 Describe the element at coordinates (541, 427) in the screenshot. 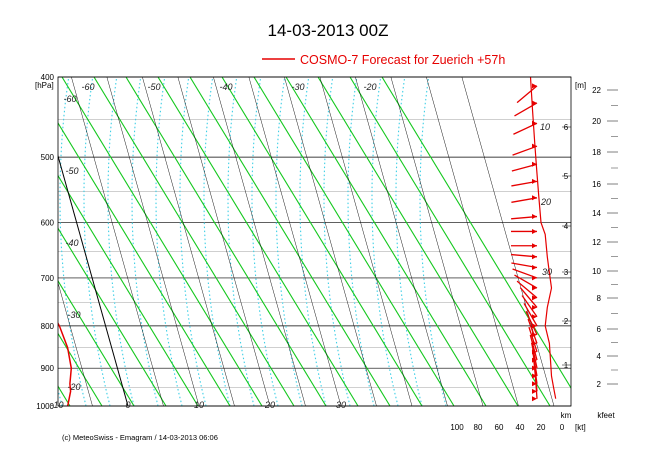

I see `wind-tick-label: 20` at that location.